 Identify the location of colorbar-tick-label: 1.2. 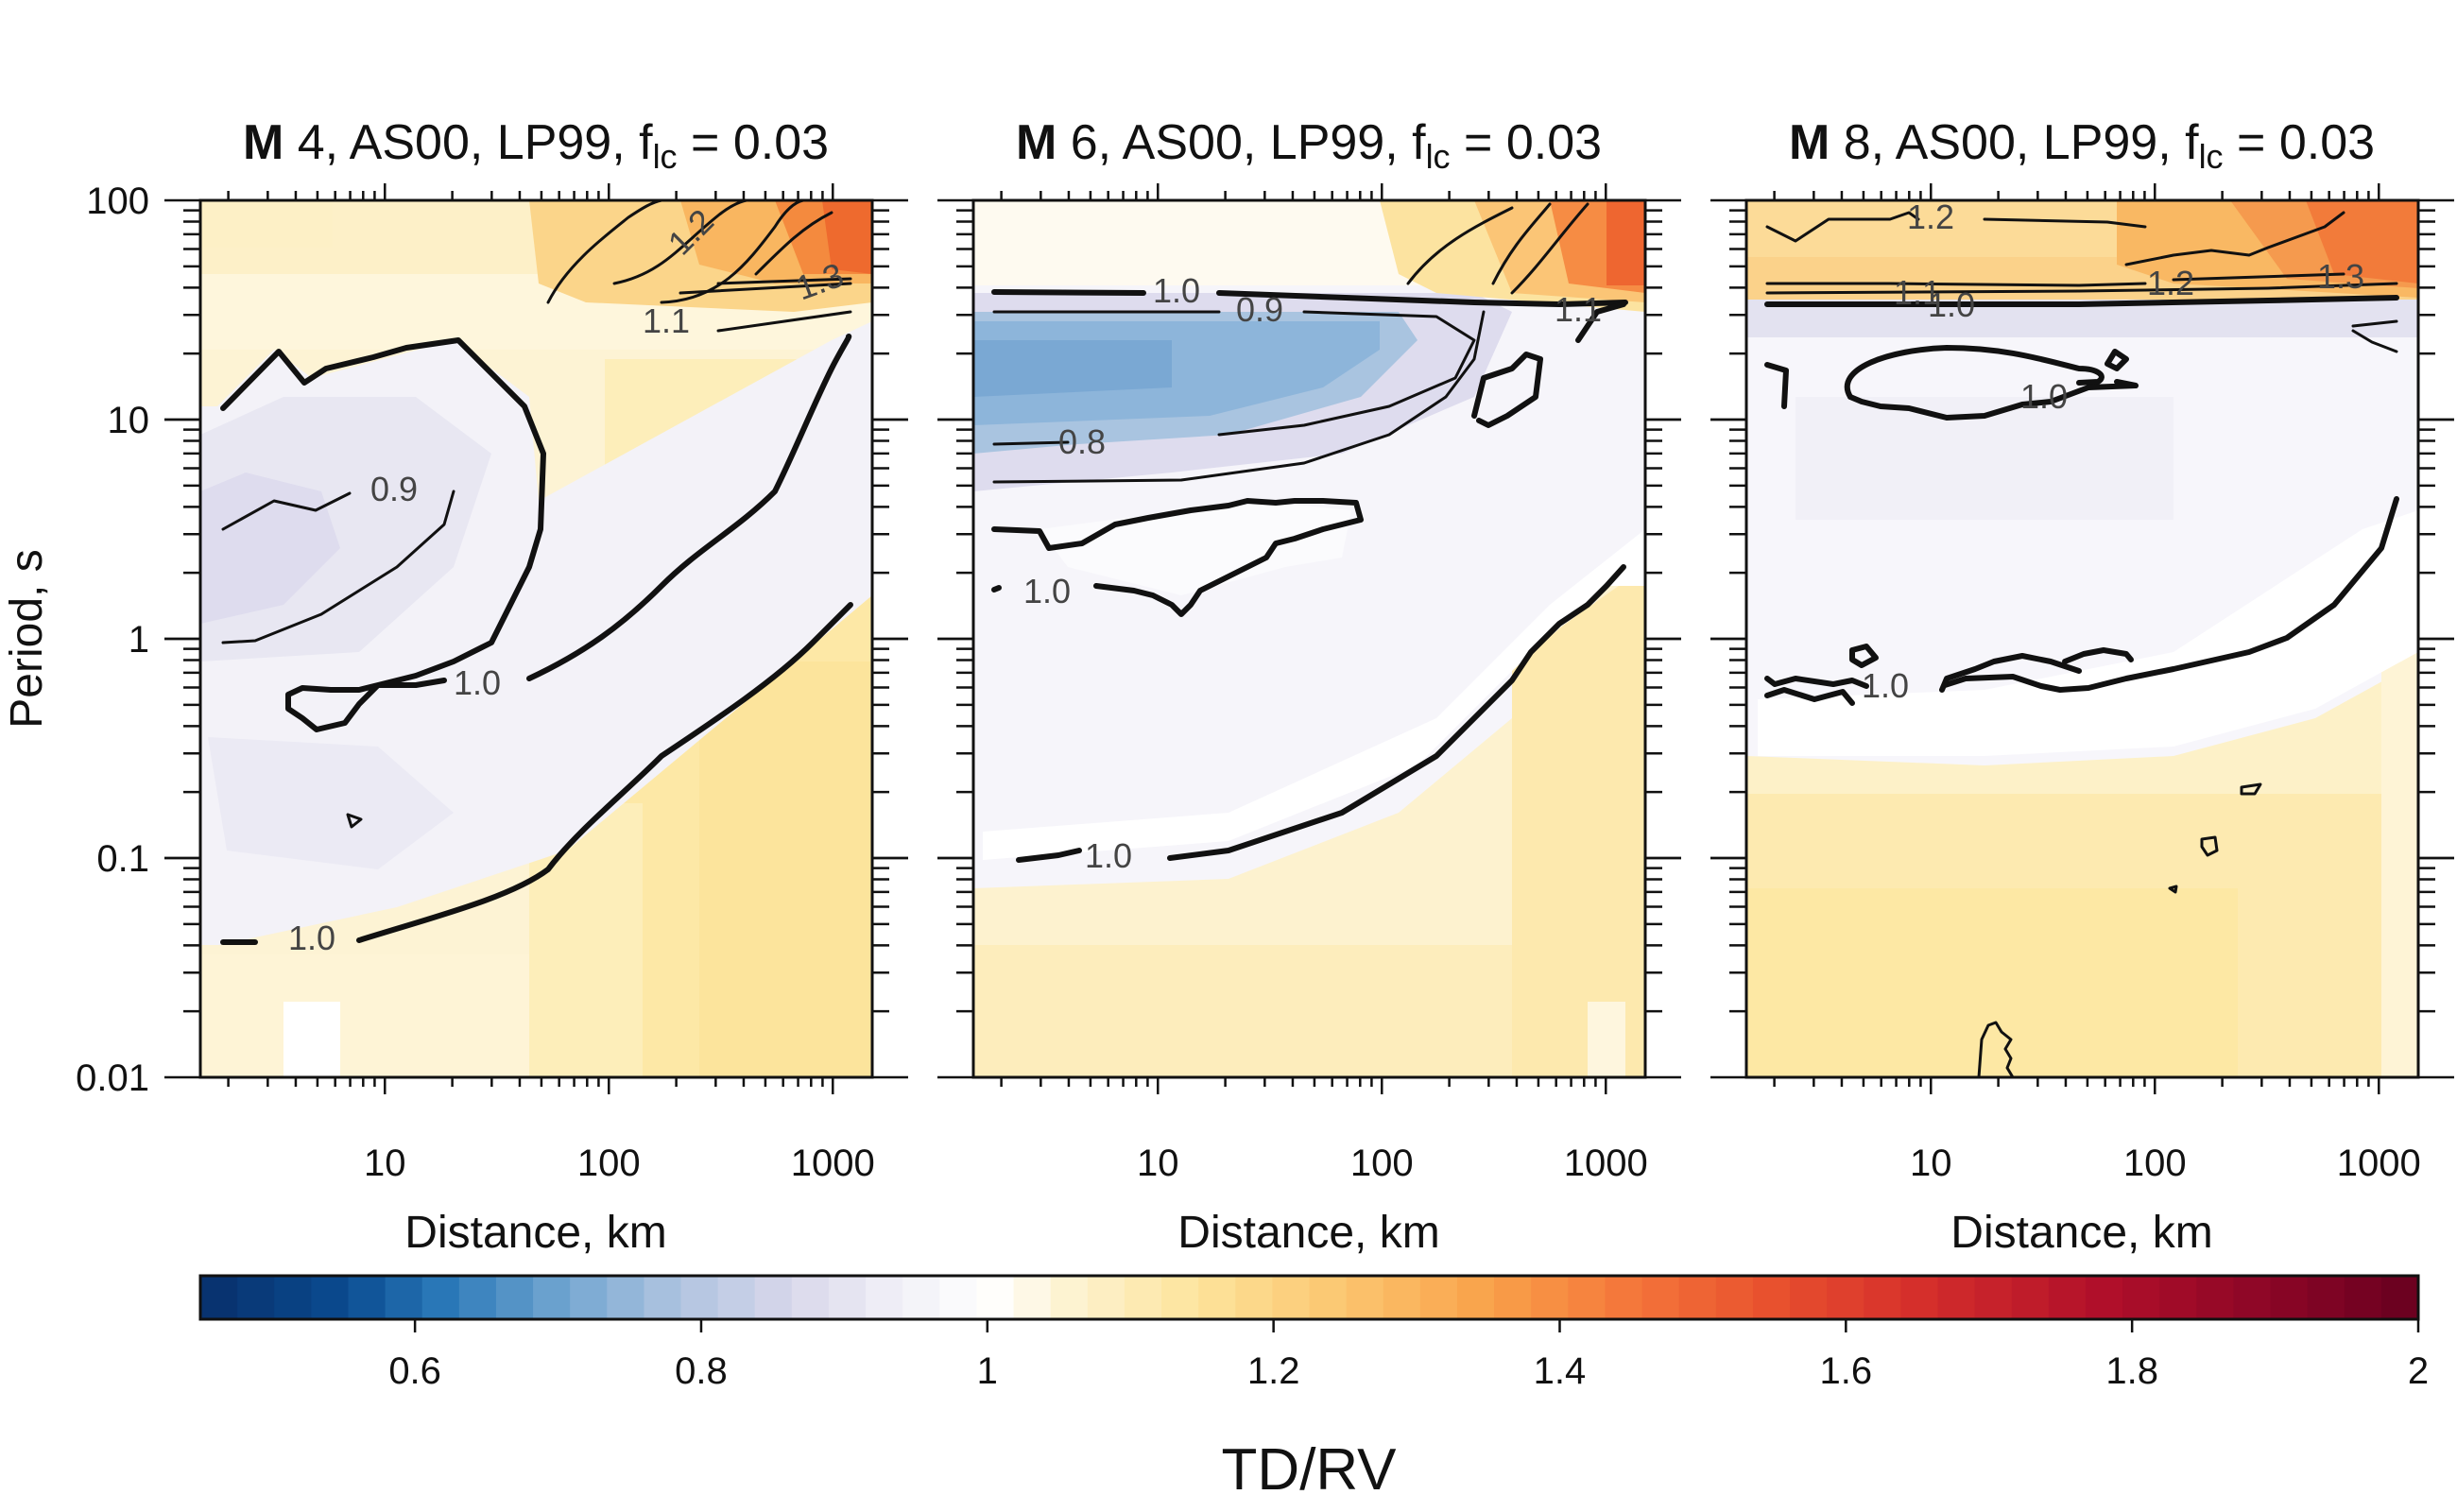
(1273, 1371).